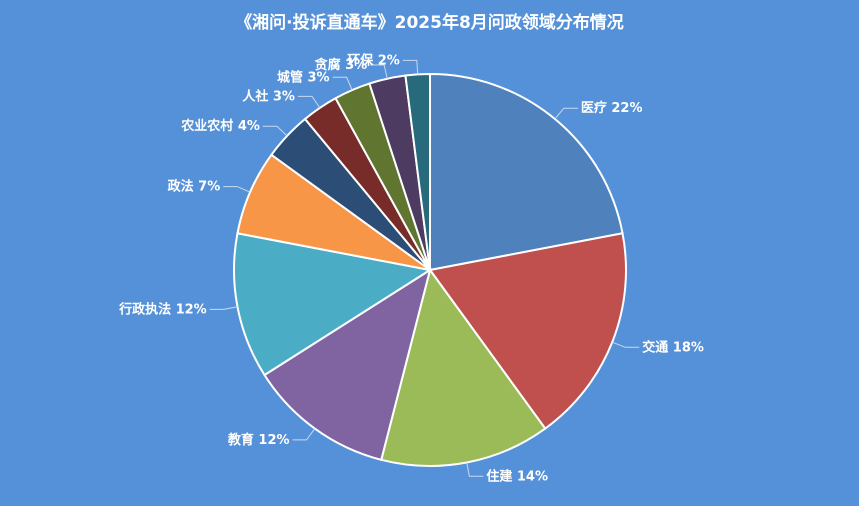  I want to click on slice-label-3: 教育 12%, so click(258, 440).